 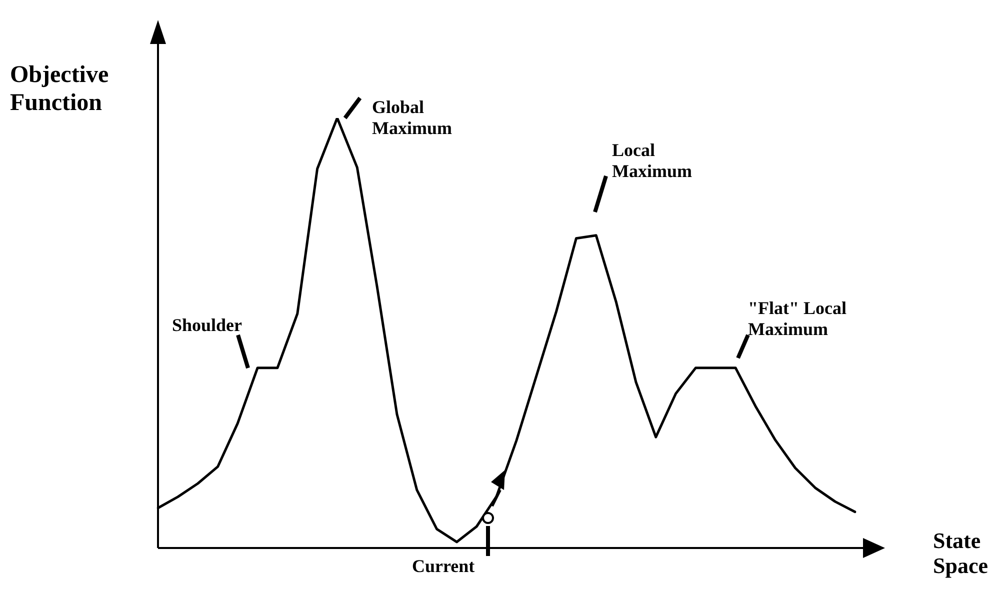 I want to click on text: Current, so click(x=444, y=566).